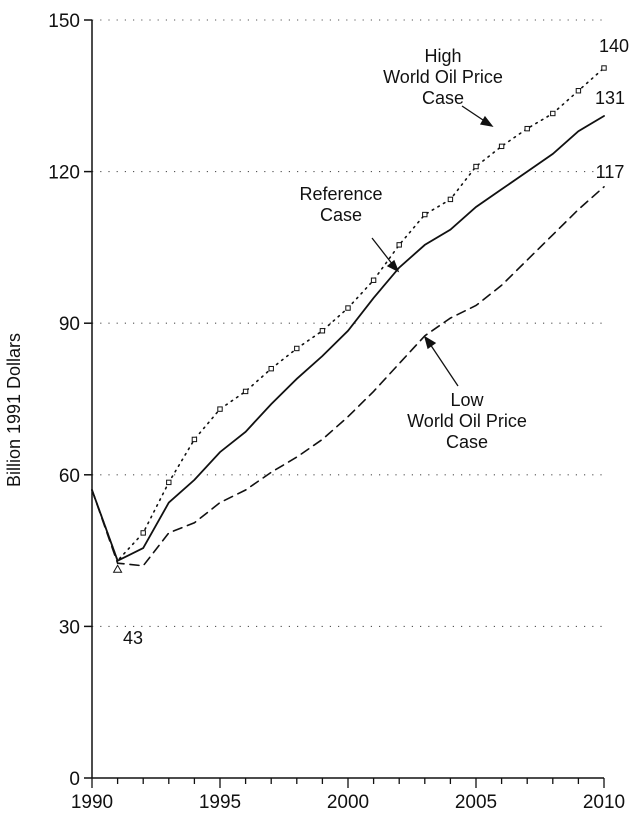  What do you see at coordinates (450, 199) in the screenshot?
I see `point-high-2004` at bounding box center [450, 199].